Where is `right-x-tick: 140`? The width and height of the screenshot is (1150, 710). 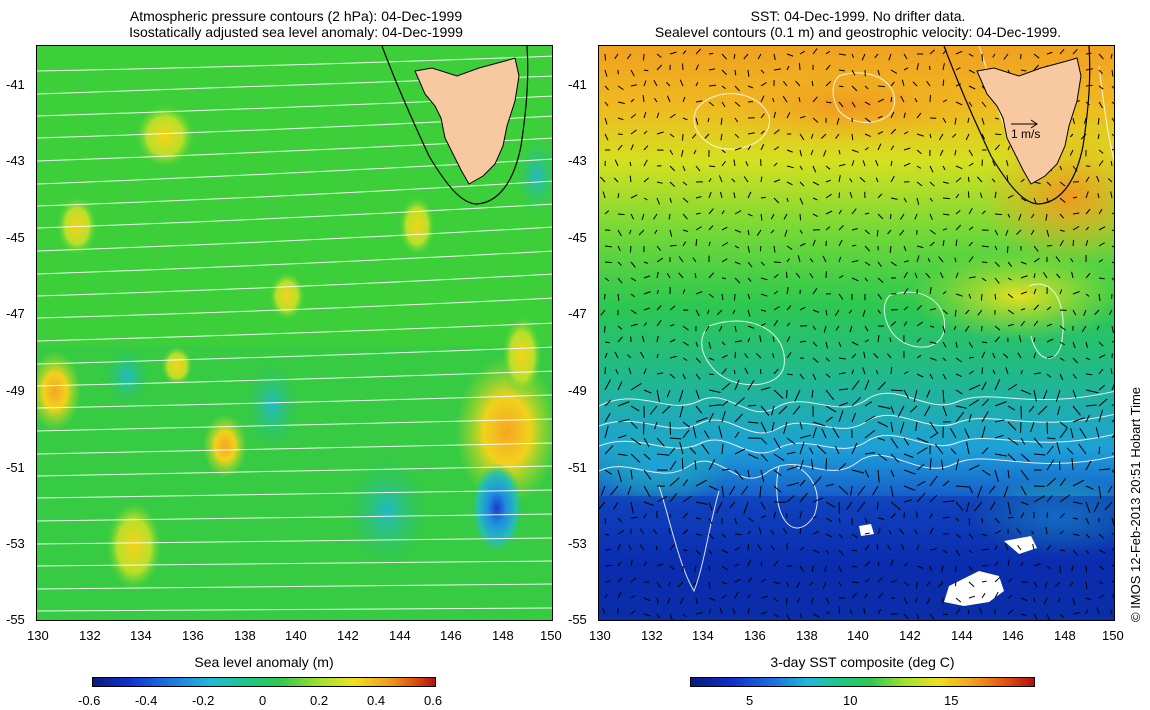 right-x-tick: 140 is located at coordinates (858, 635).